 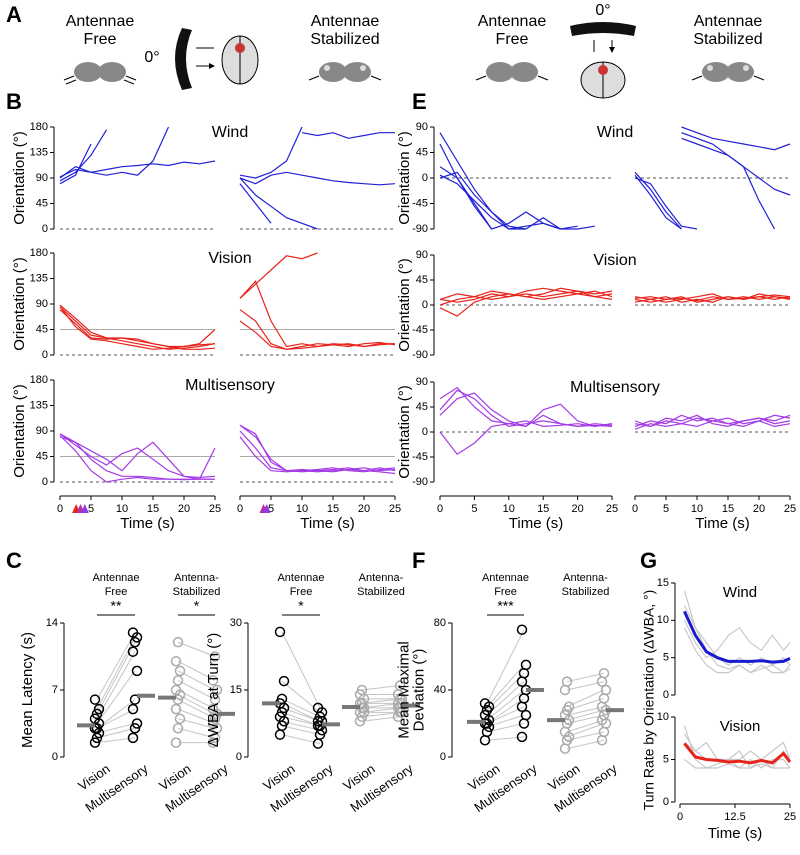 I want to click on y-tick-label: 30, so click(x=236, y=623).